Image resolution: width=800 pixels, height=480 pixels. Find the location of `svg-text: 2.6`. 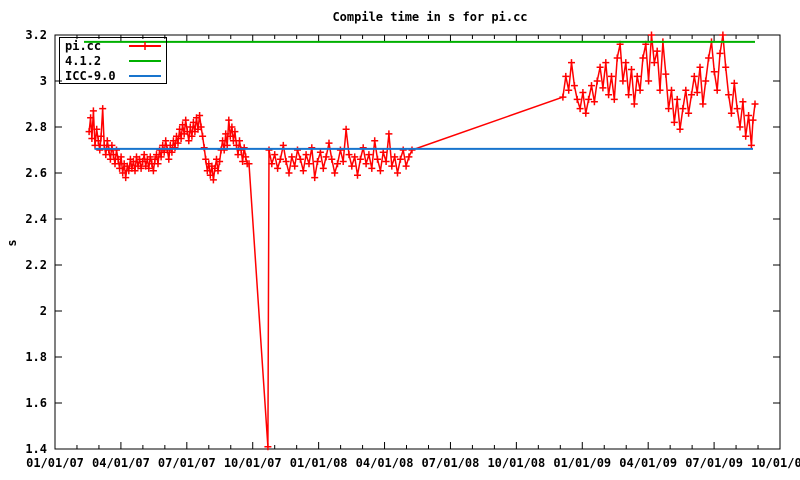

svg-text: 2.6 is located at coordinates (36, 173).